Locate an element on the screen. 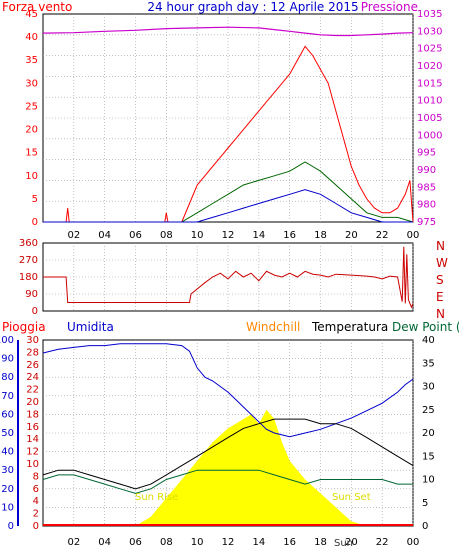  x-tick-label: 02 is located at coordinates (73, 542).